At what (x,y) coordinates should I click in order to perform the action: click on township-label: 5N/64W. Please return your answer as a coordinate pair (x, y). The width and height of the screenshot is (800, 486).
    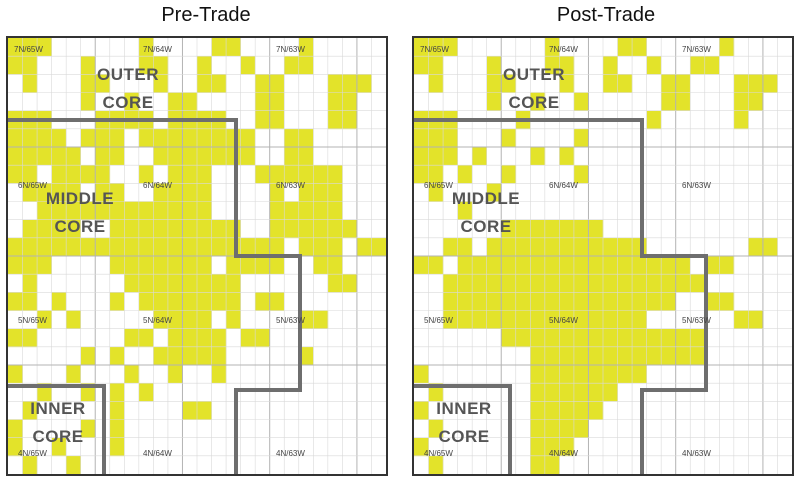
    Looking at the image, I should click on (157, 320).